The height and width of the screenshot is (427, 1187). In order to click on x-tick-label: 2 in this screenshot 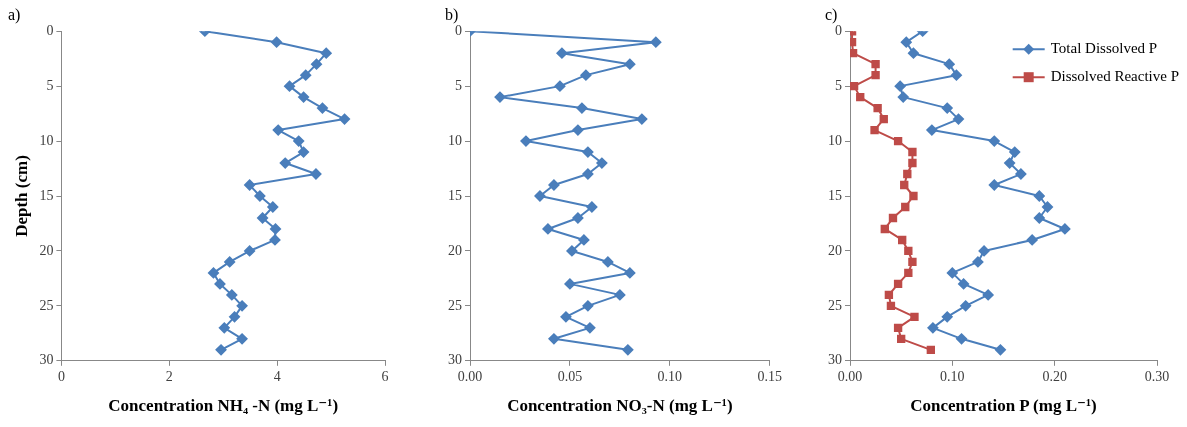, I will do `click(169, 376)`.